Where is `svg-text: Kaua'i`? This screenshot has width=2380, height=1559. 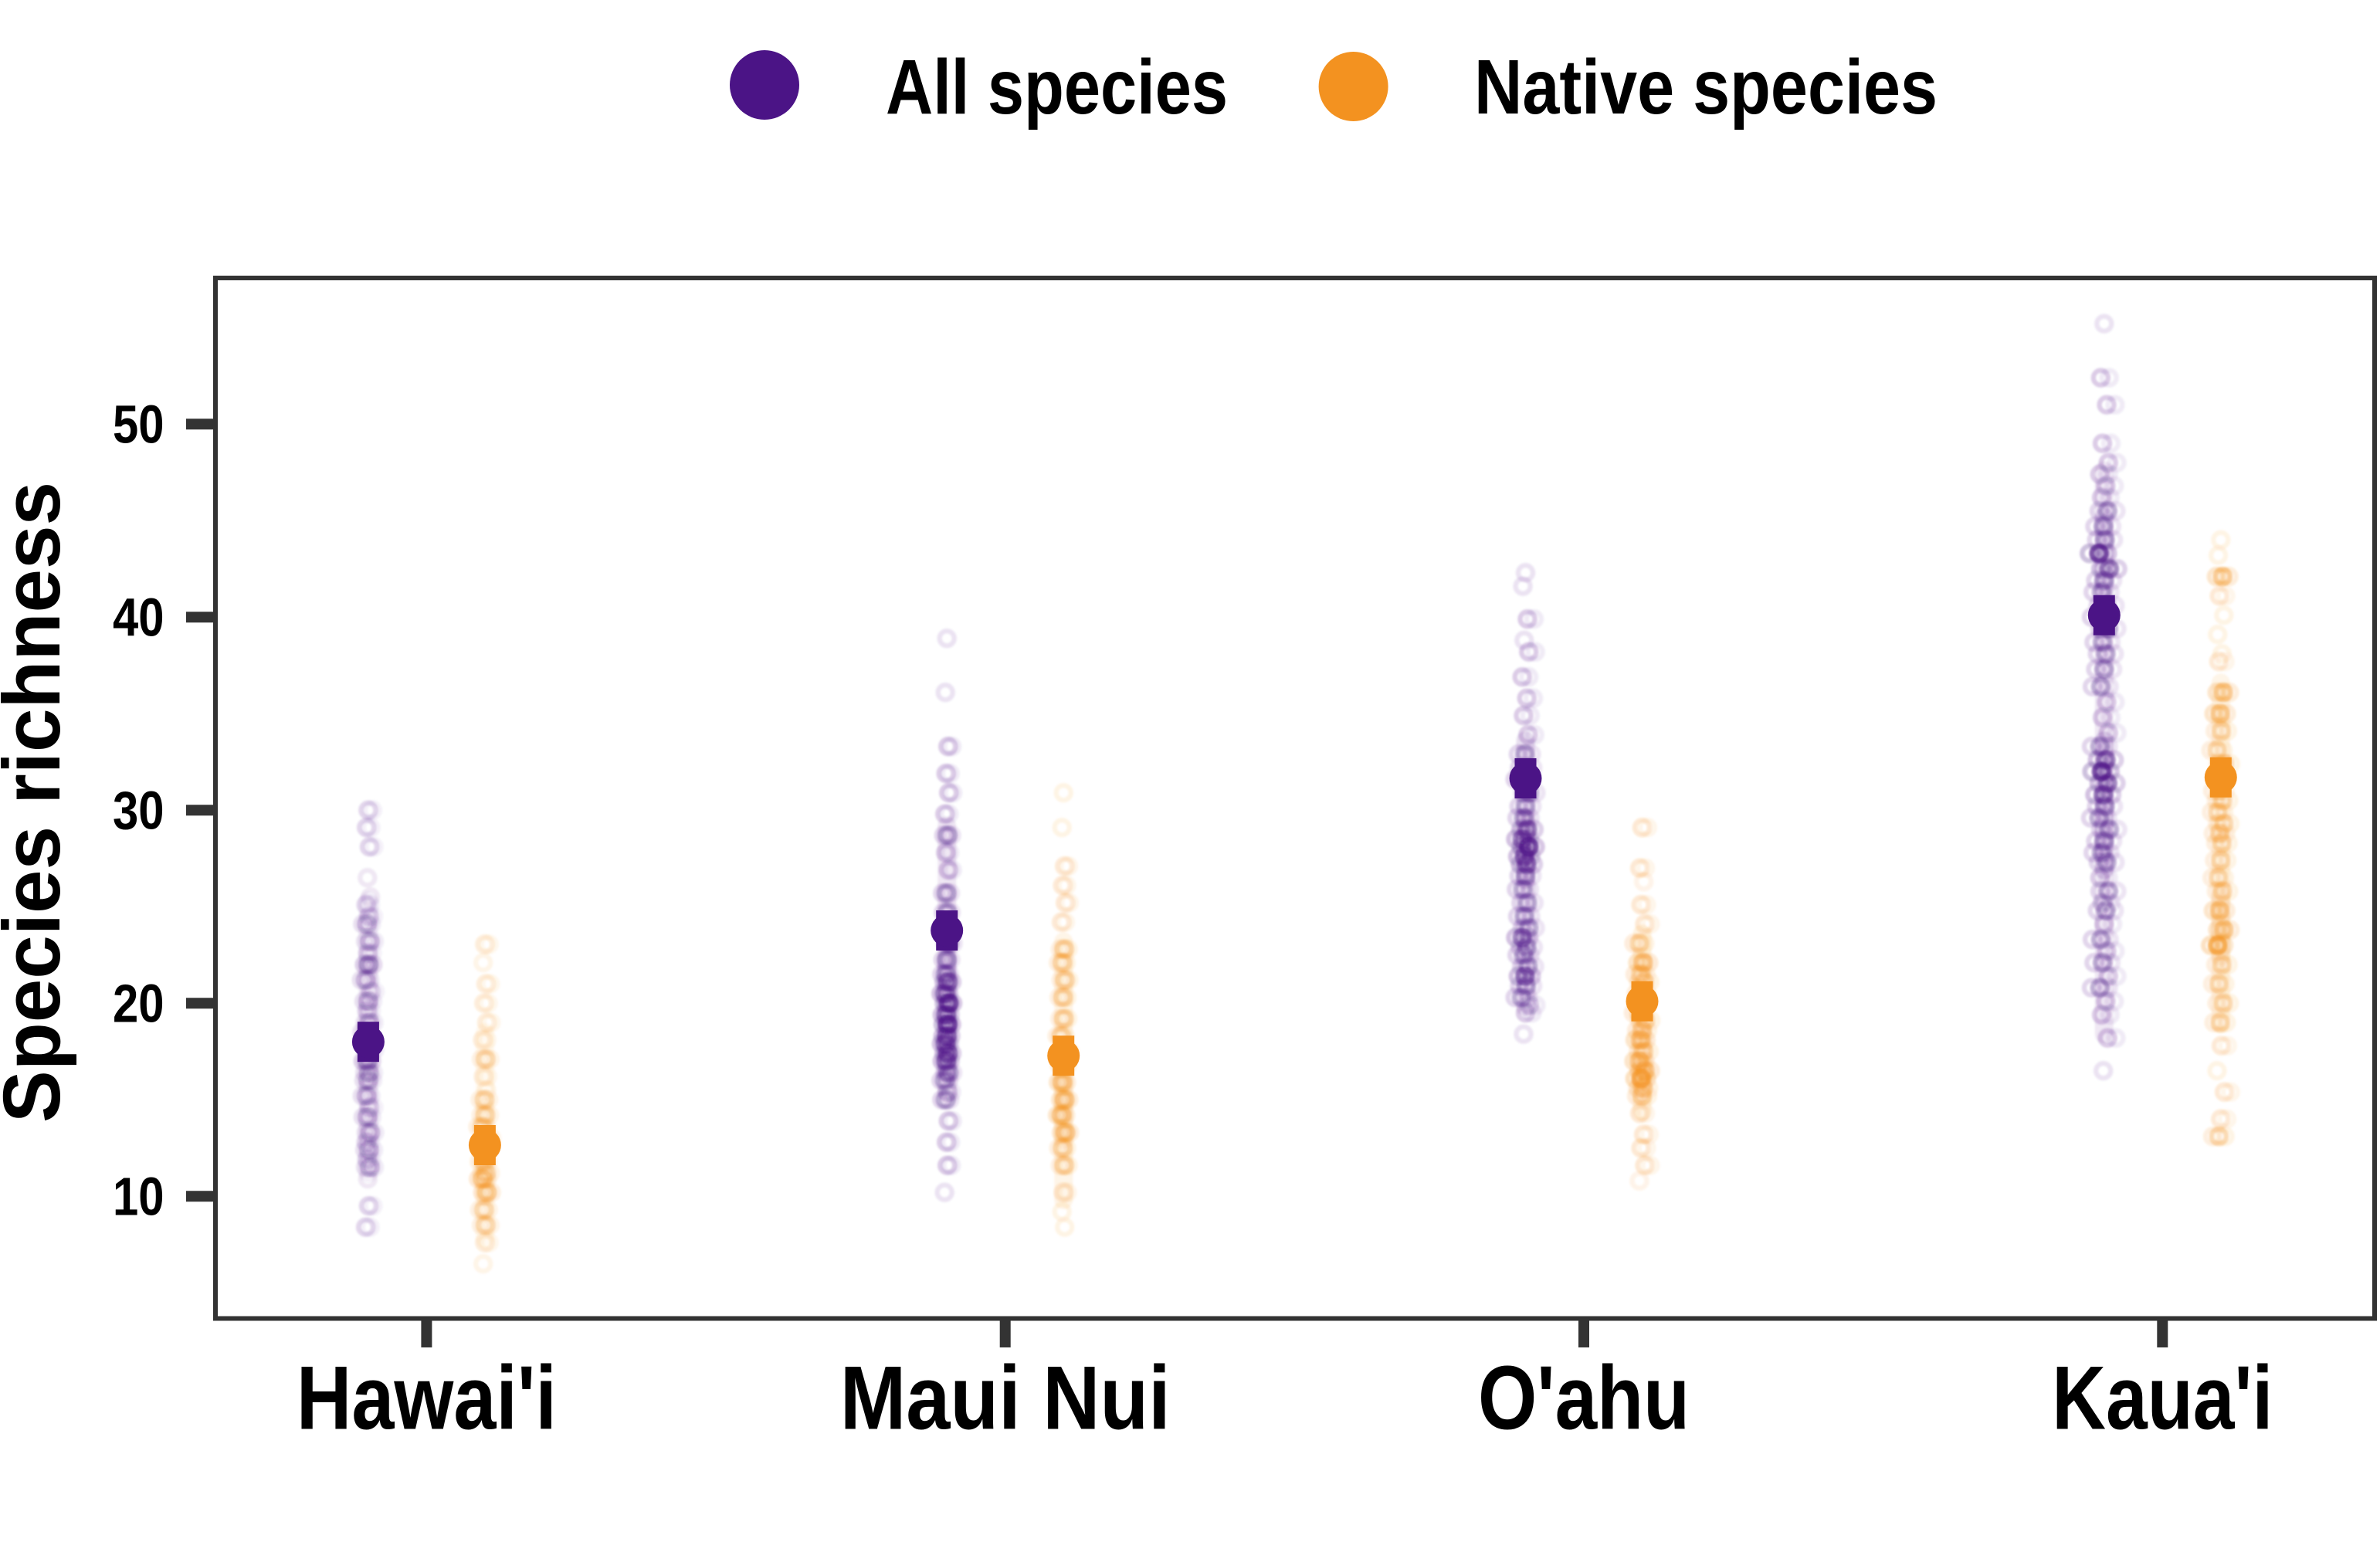
svg-text: Kaua'i is located at coordinates (2162, 1398).